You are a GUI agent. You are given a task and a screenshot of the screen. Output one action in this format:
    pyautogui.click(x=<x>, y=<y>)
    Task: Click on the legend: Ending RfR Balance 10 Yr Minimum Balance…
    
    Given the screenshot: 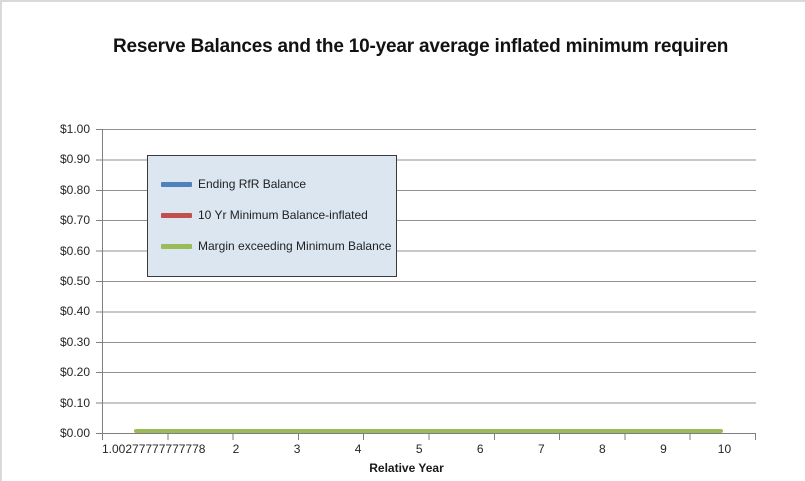 What is the action you would take?
    pyautogui.click(x=272, y=216)
    